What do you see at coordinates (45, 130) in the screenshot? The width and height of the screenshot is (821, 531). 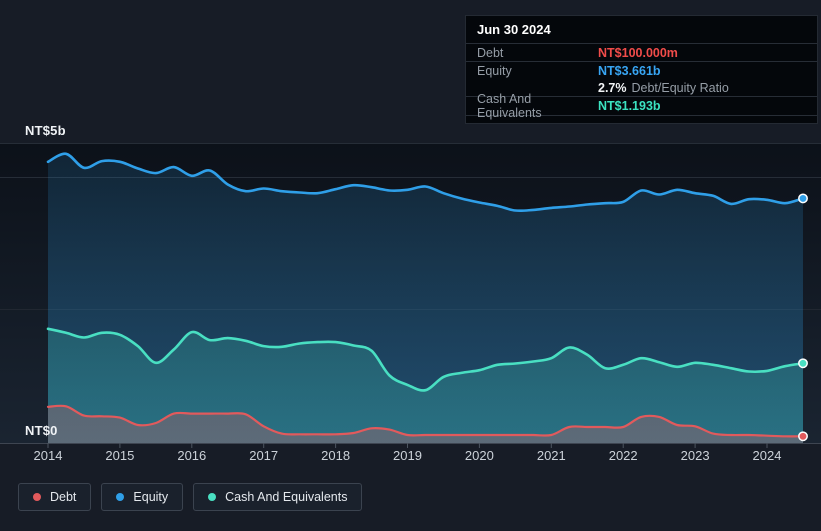 I see `y-axis-max-label: NT$5b` at bounding box center [45, 130].